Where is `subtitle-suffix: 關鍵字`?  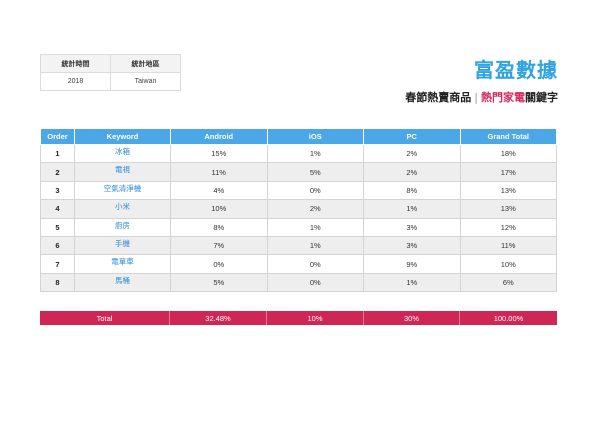 subtitle-suffix: 關鍵字 is located at coordinates (541, 97).